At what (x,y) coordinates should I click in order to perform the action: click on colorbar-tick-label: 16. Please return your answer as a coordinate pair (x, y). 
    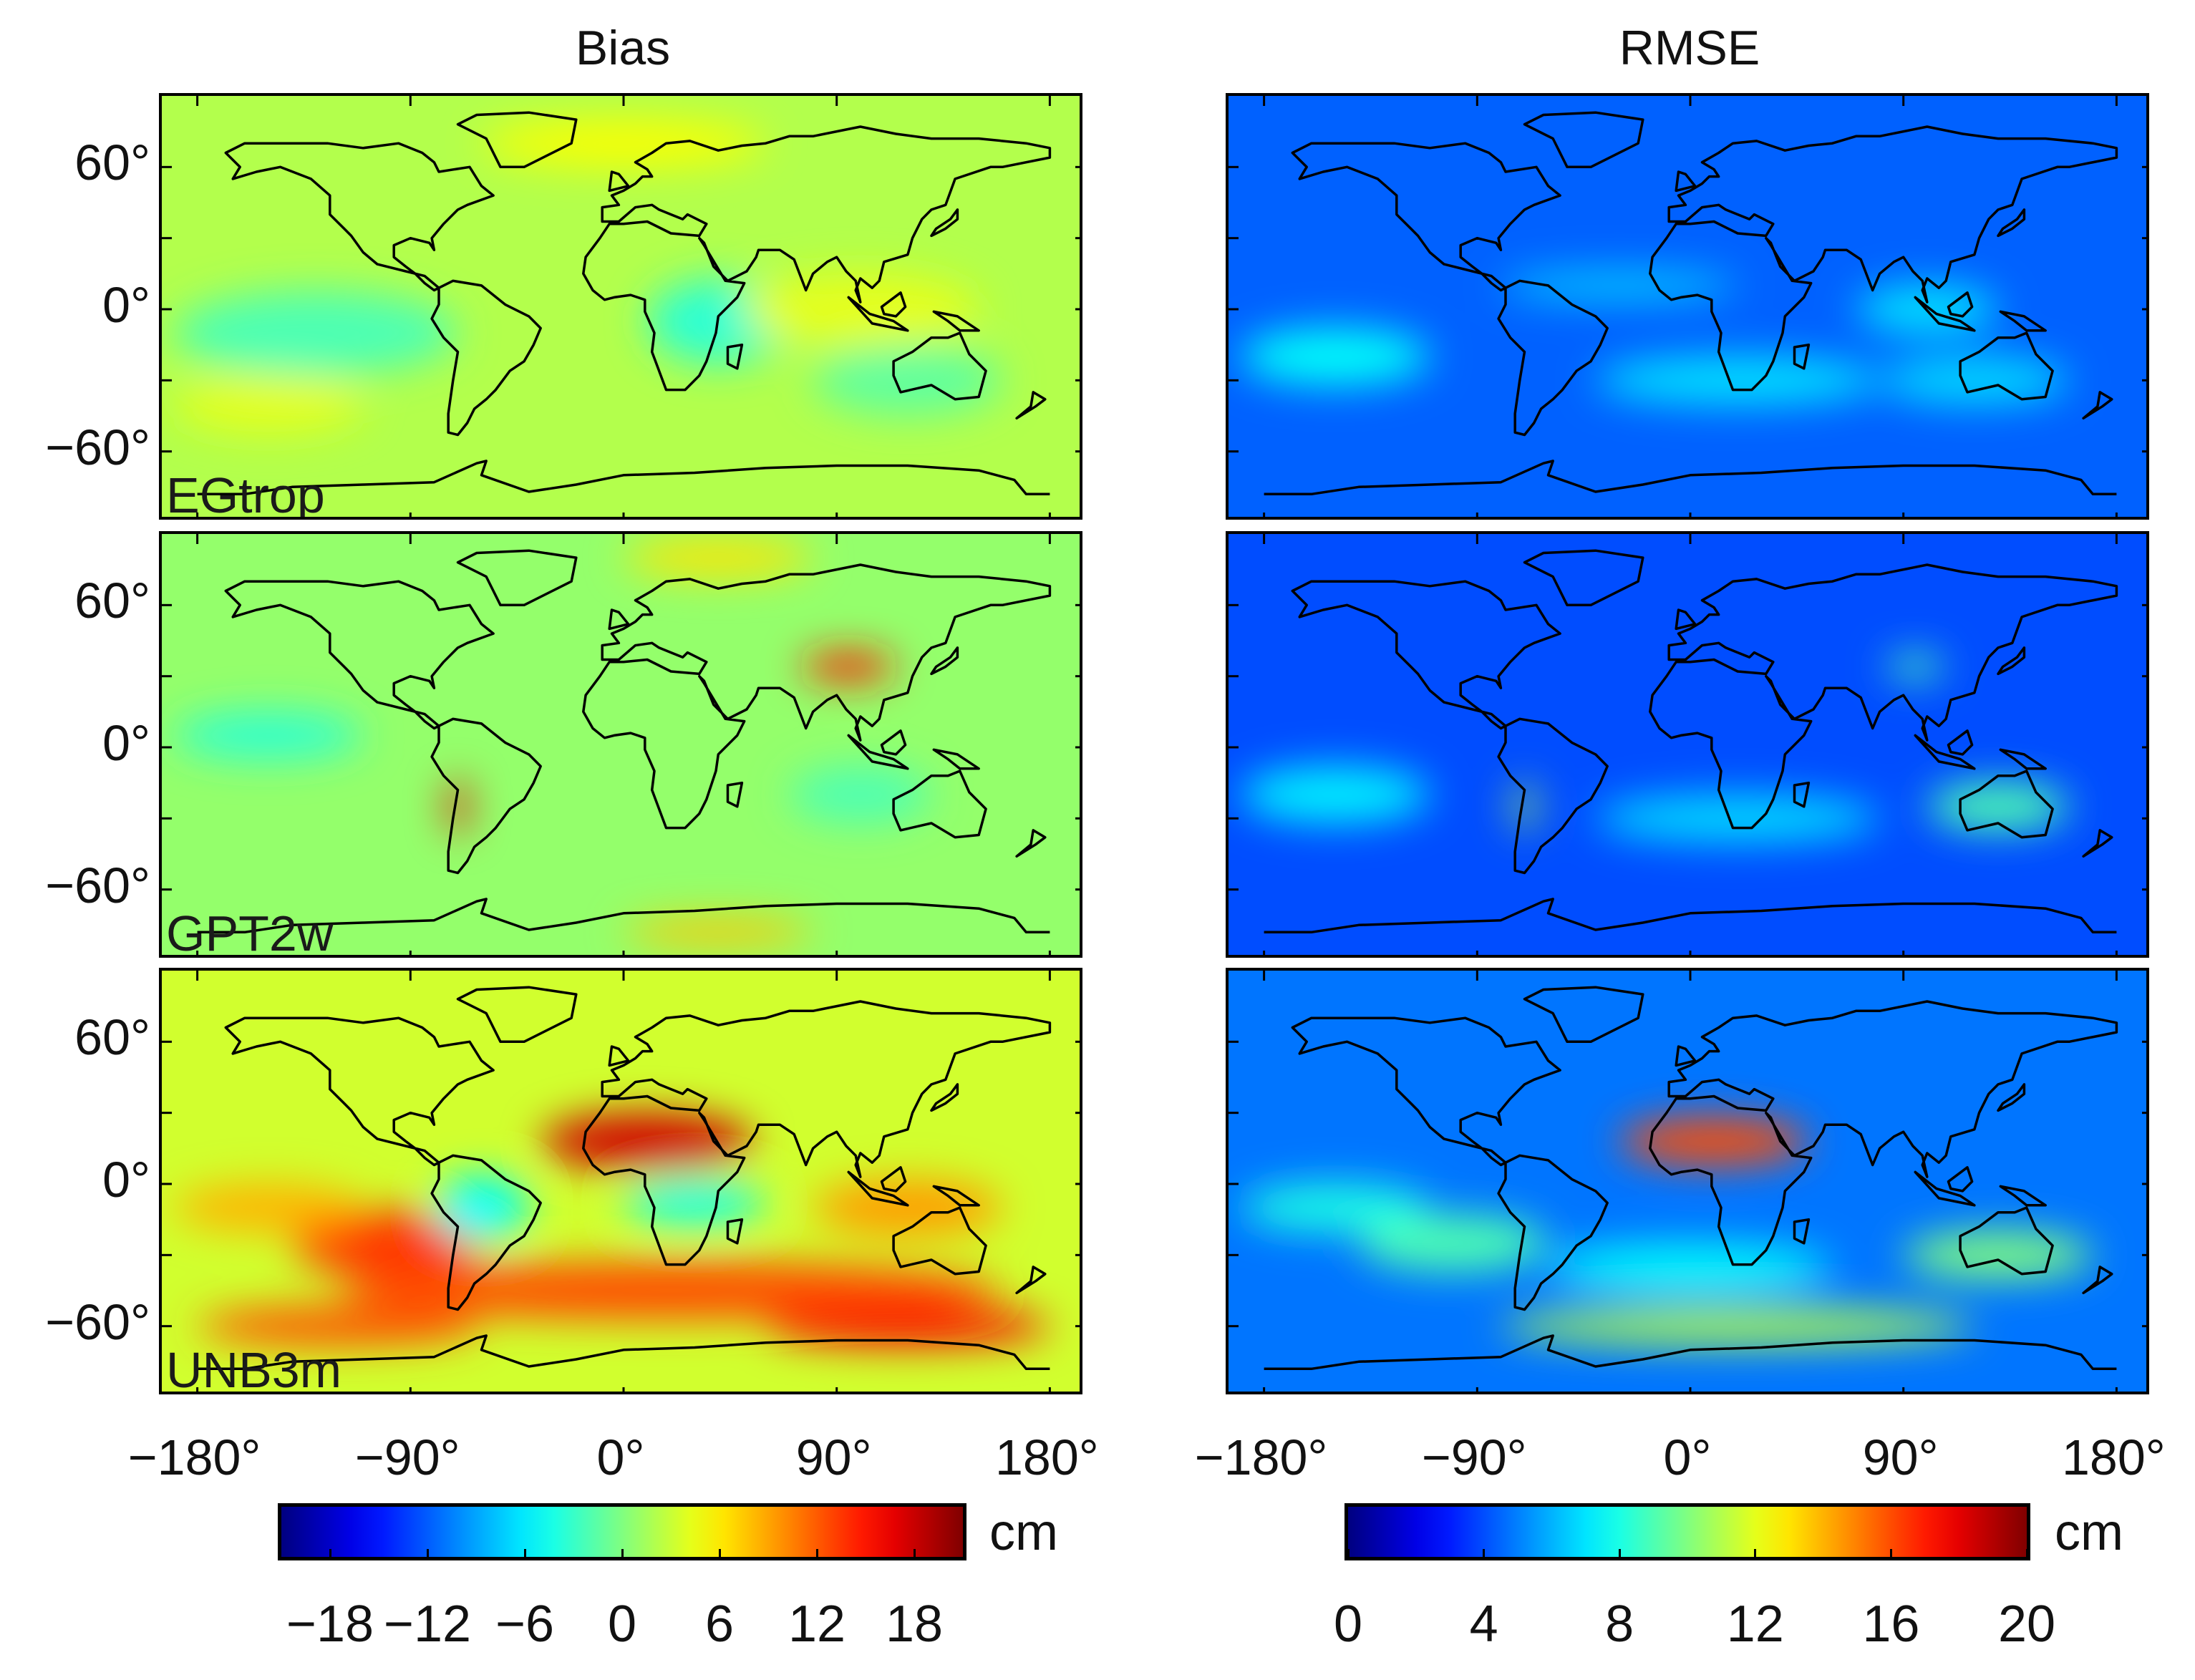
    Looking at the image, I should click on (1891, 1624).